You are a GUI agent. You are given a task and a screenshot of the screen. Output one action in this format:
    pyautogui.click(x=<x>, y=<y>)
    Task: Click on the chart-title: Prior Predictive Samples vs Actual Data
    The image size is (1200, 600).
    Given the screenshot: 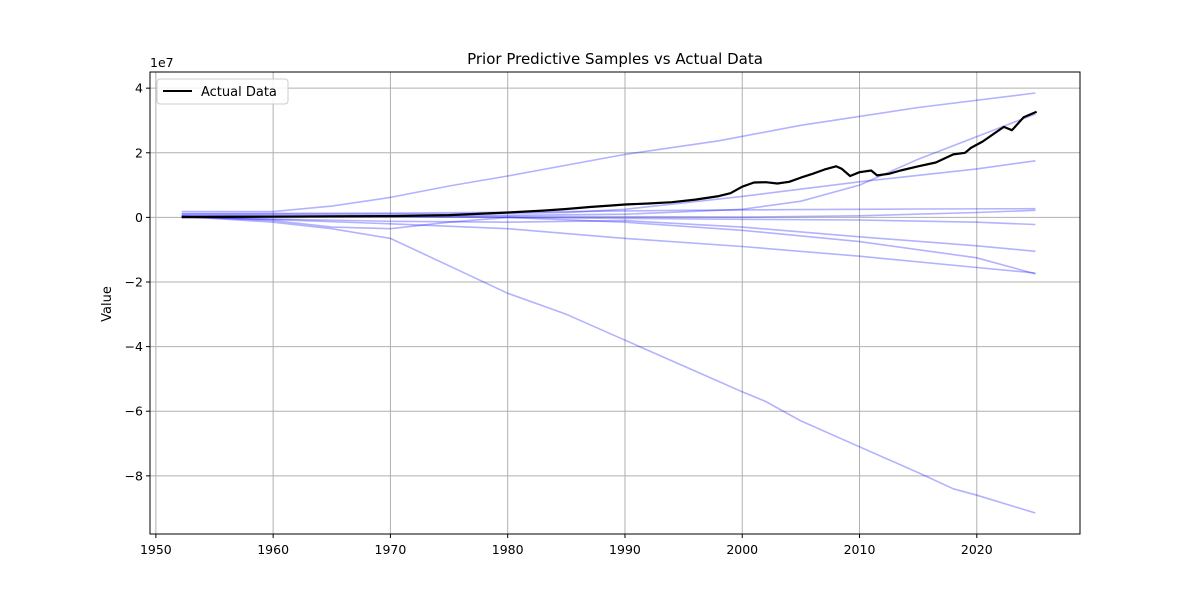 What is the action you would take?
    pyautogui.click(x=615, y=59)
    